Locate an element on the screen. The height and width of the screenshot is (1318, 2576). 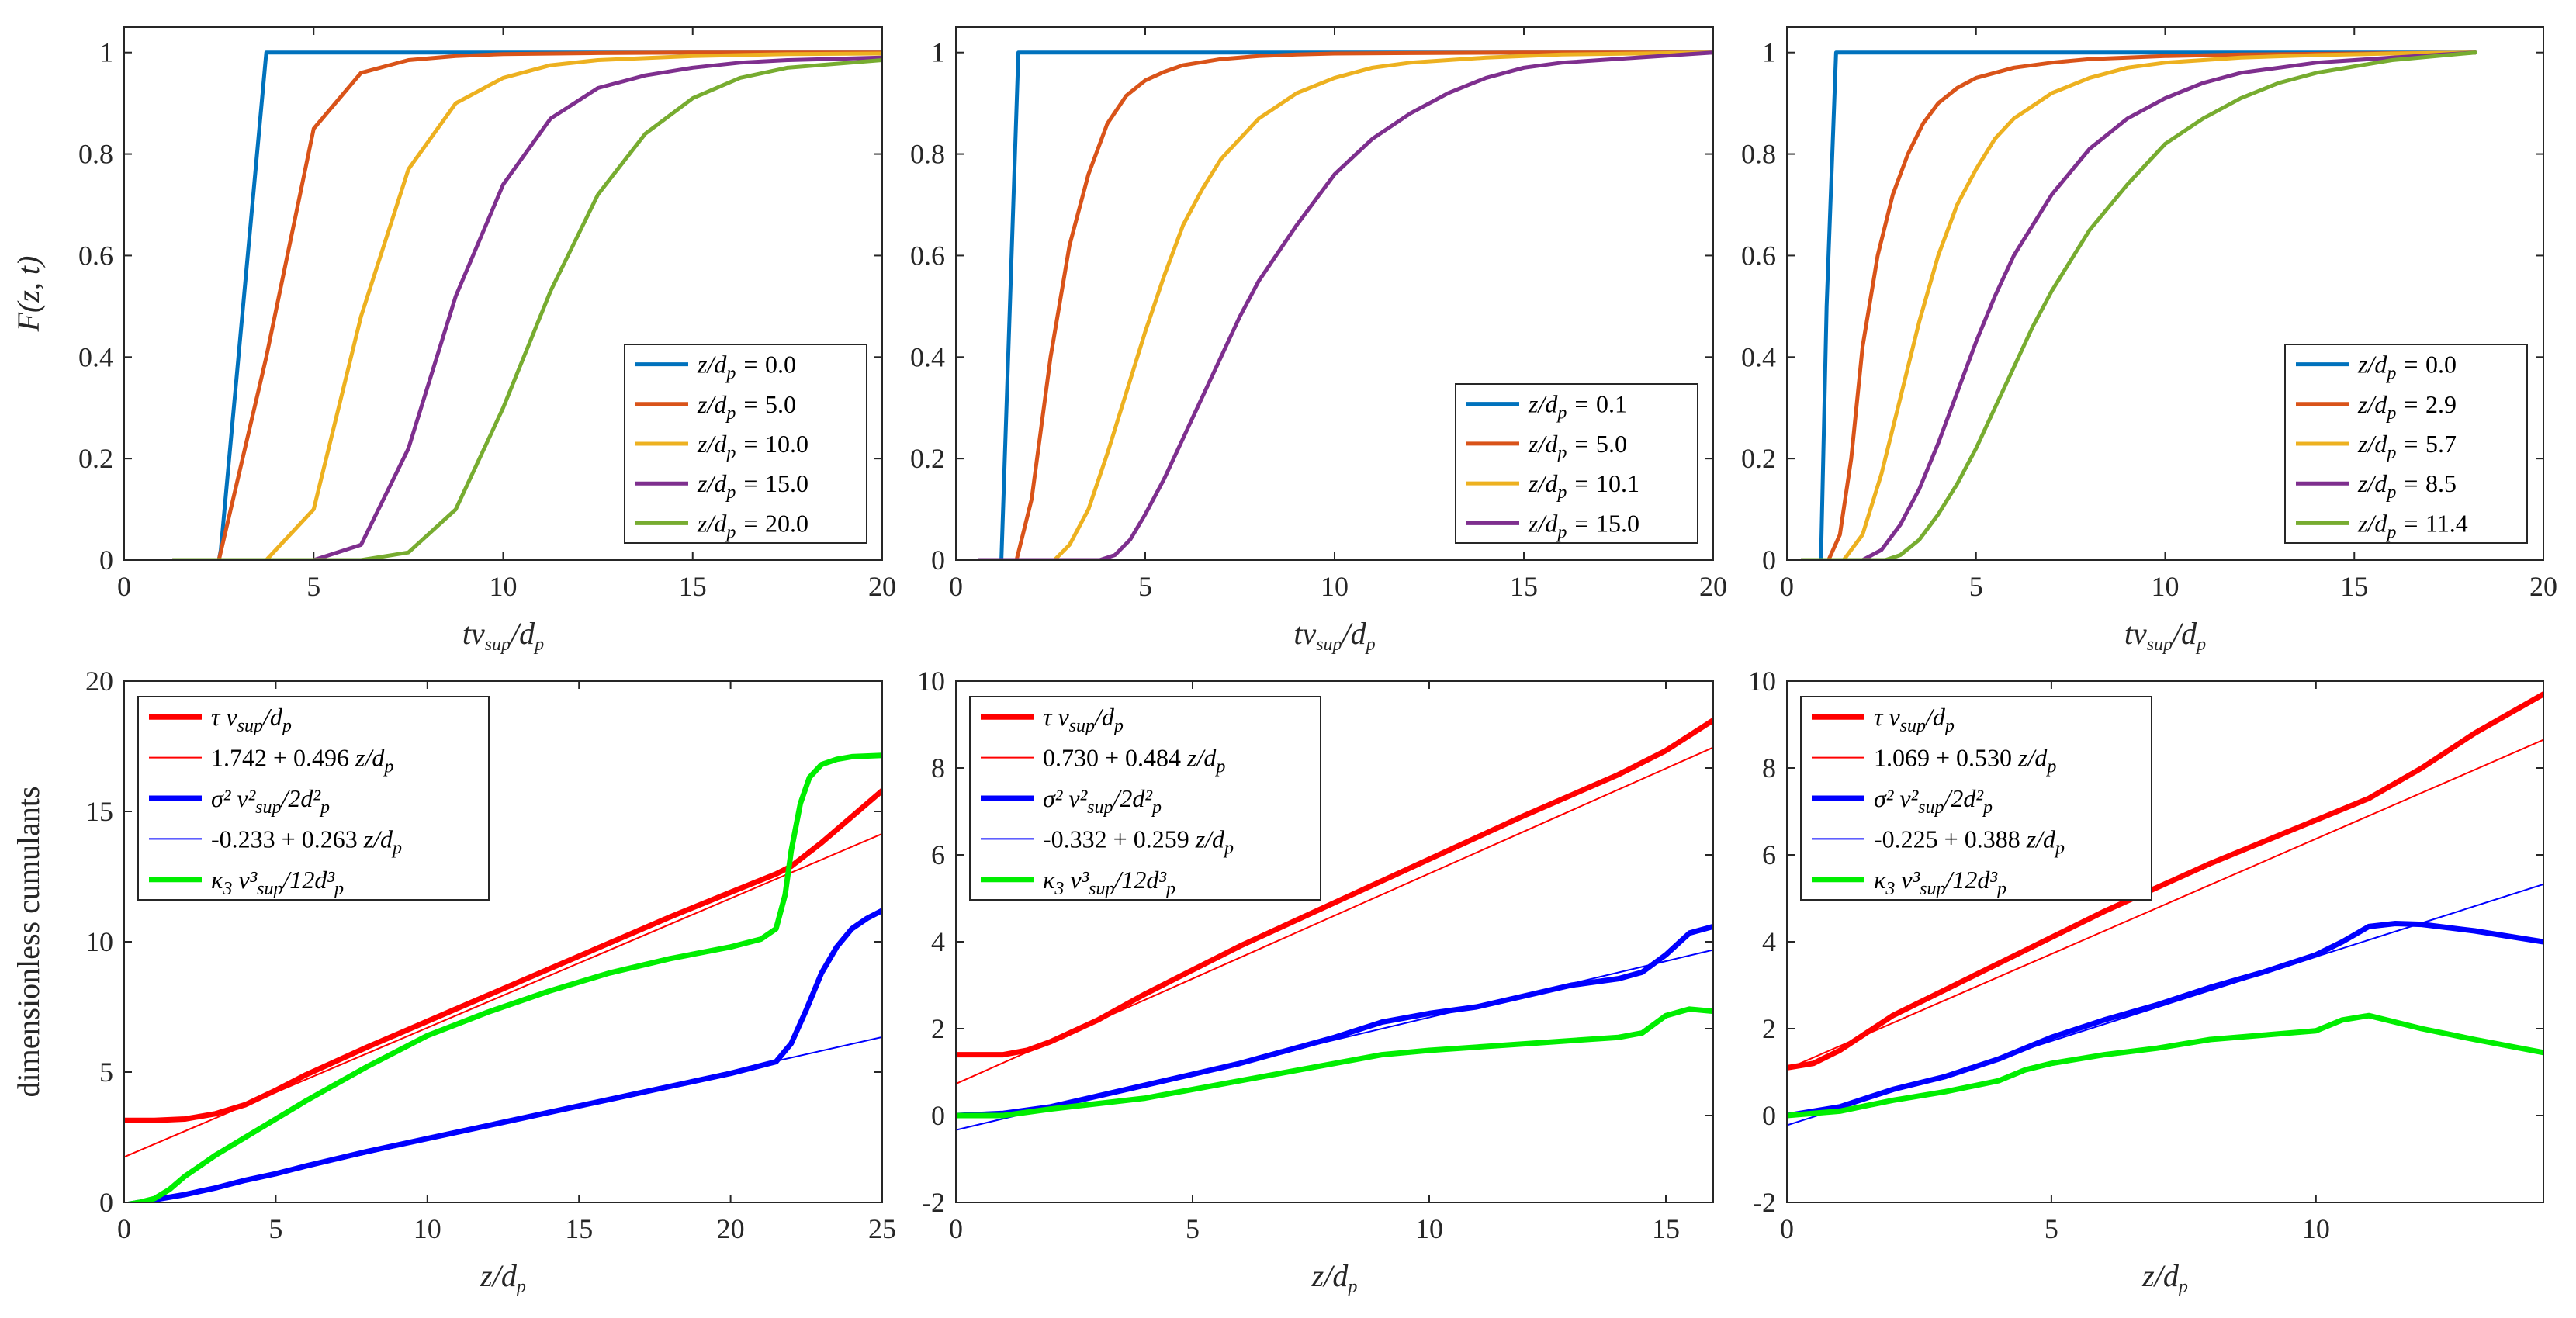
y-tick-label: 5 is located at coordinates (106, 1072).